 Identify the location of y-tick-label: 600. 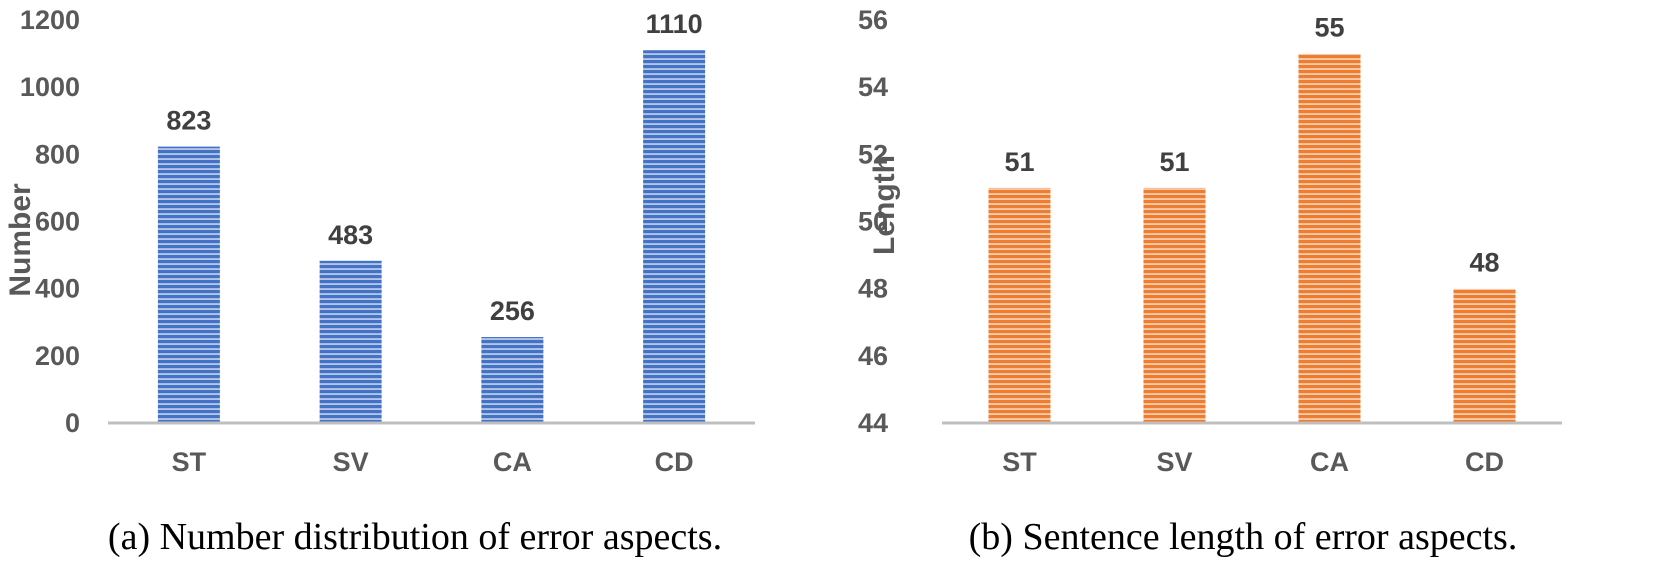
(57, 222).